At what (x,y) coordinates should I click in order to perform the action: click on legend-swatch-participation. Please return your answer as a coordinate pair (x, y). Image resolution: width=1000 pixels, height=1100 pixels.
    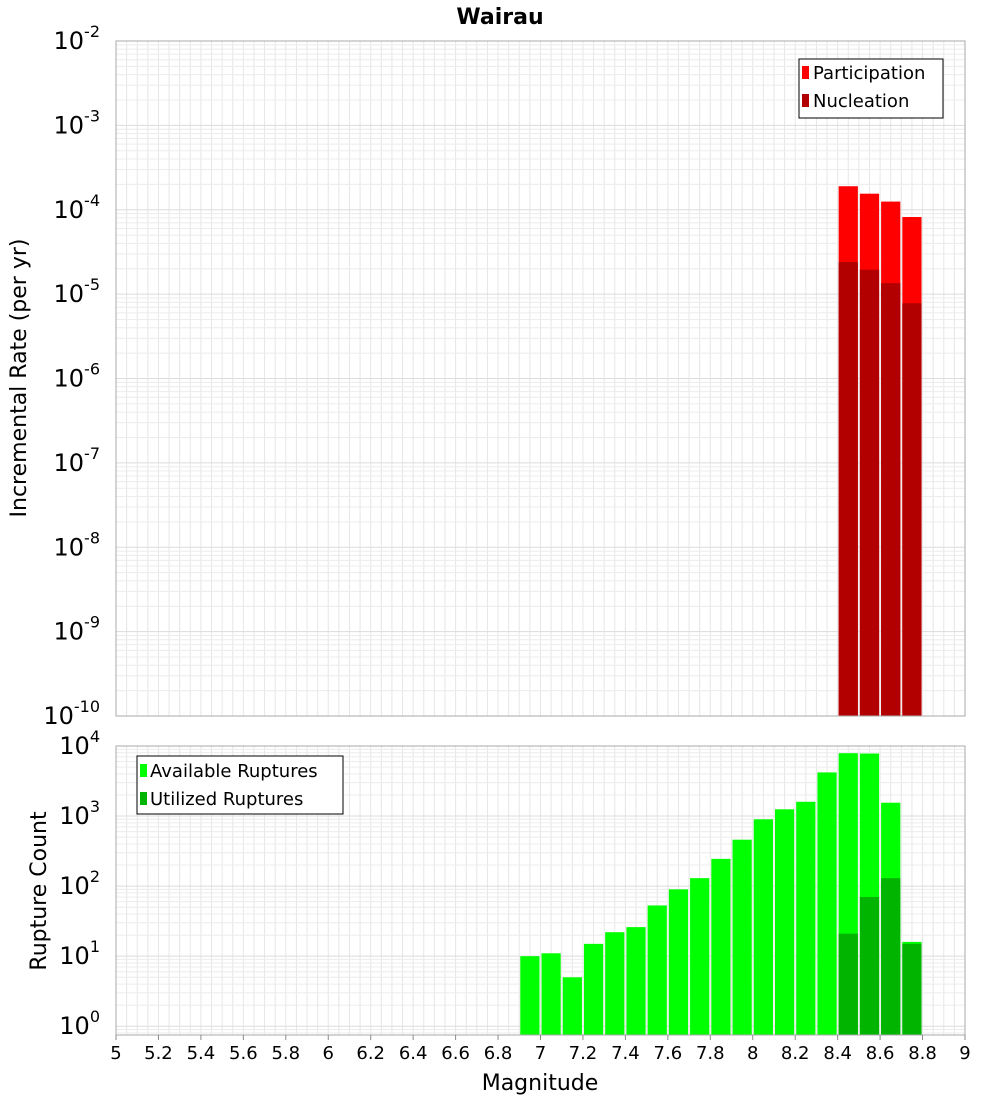
    Looking at the image, I should click on (805, 72).